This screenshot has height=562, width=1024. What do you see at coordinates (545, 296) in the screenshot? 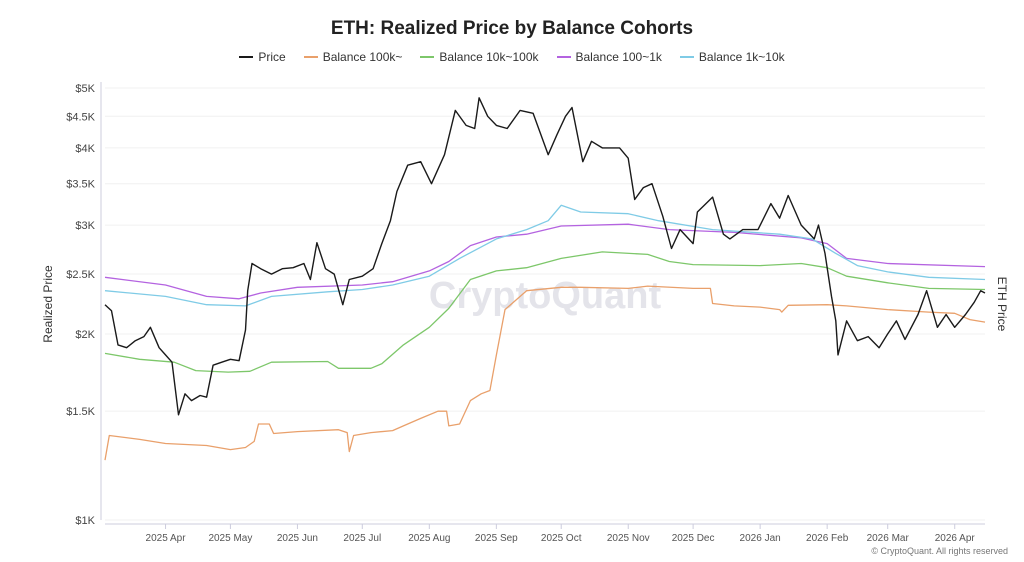
I see `watermark: CryptoQuant` at bounding box center [545, 296].